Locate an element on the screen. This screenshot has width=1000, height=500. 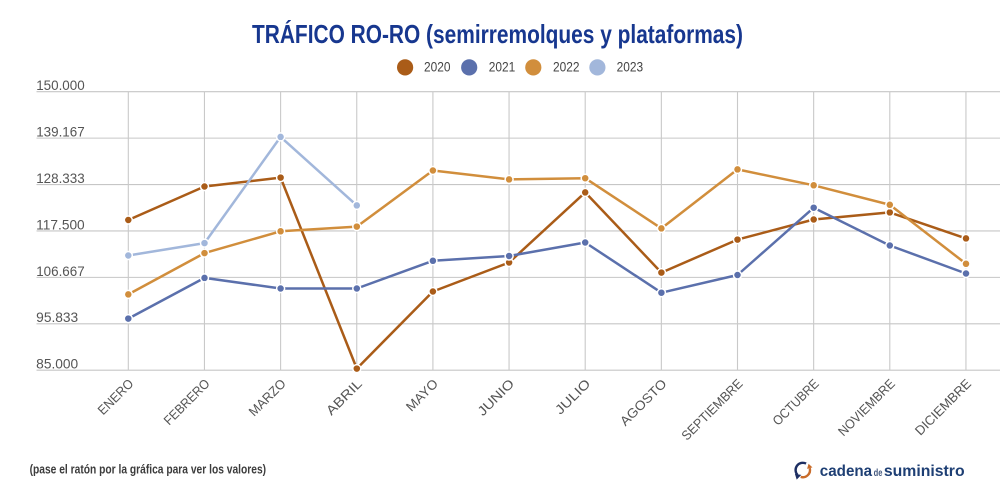
svg-text: 85.000 is located at coordinates (57, 364).